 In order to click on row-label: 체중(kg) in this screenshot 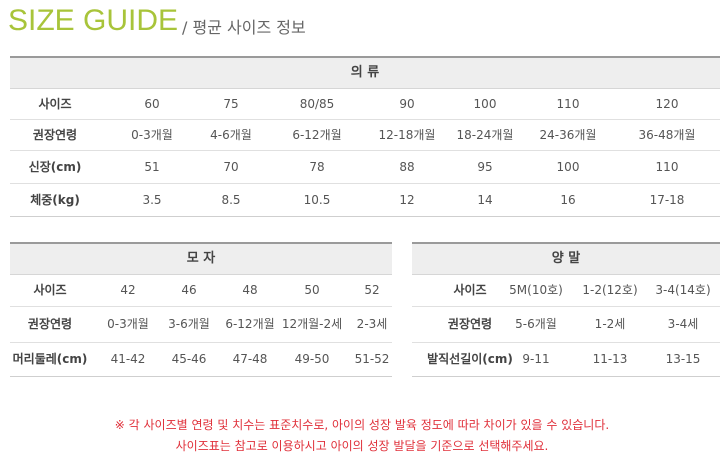, I will do `click(55, 200)`.